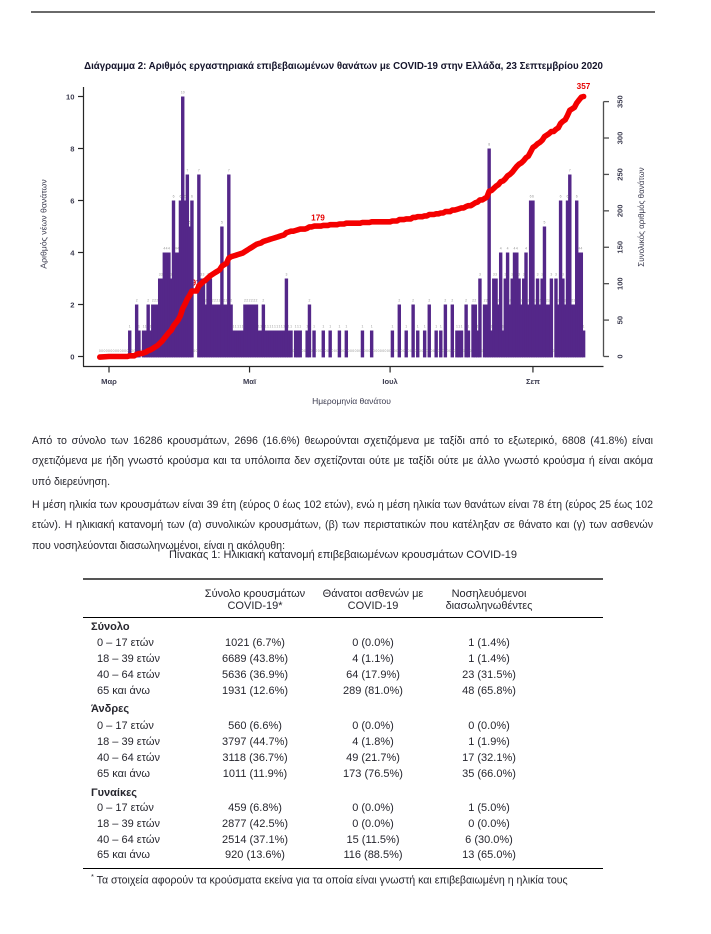  What do you see at coordinates (44, 224) in the screenshot?
I see `svg-text: Αριθμός νέων θανάτων` at bounding box center [44, 224].